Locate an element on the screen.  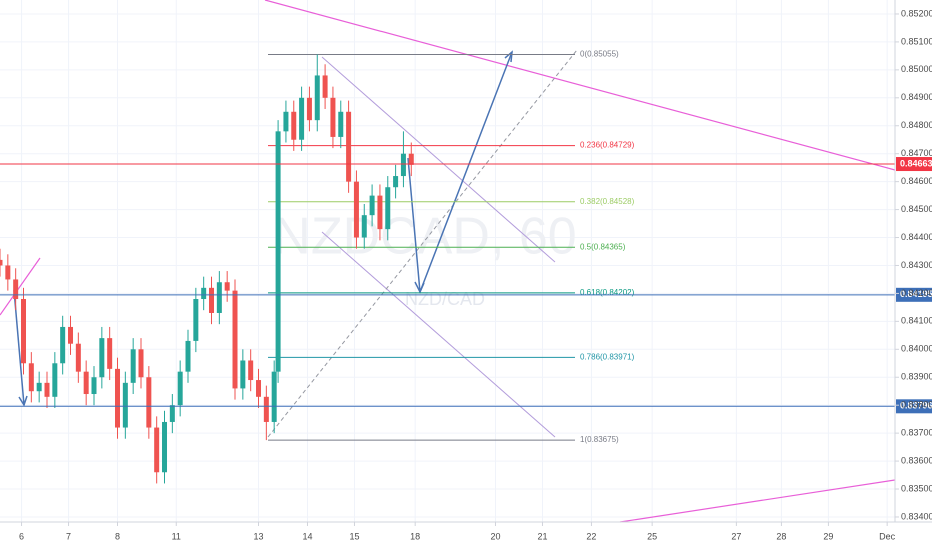
x-tick-label: 28 is located at coordinates (781, 536).